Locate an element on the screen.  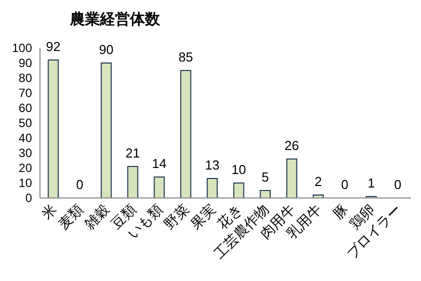
data-label: 13 is located at coordinates (212, 165).